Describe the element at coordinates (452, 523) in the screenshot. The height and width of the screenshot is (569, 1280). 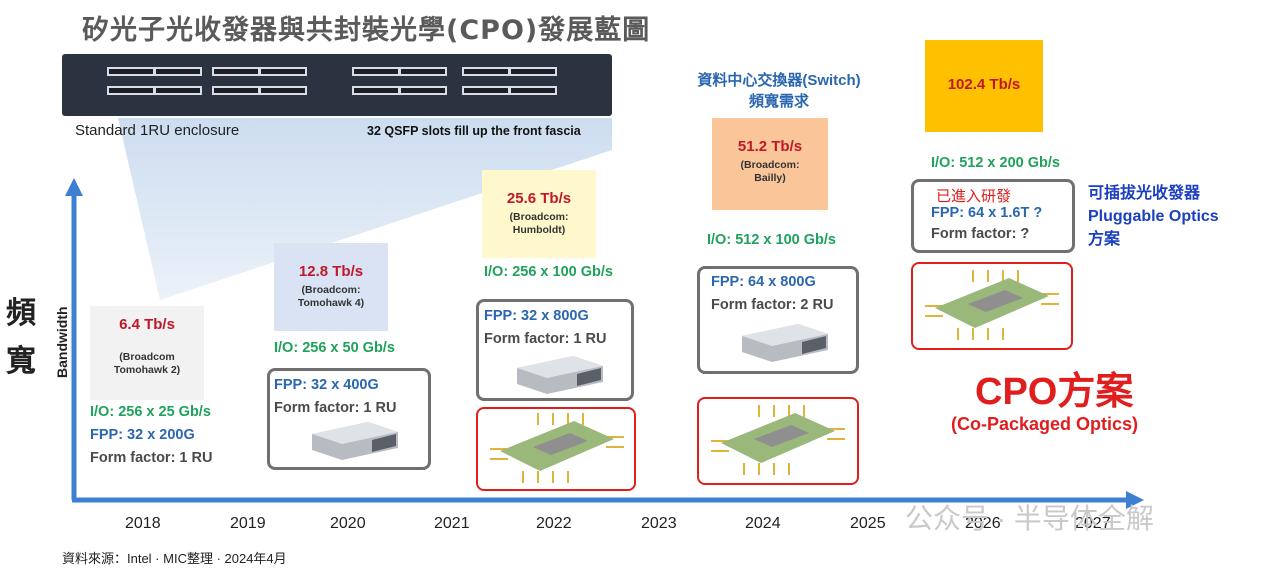
I see `year-2021: 2021` at that location.